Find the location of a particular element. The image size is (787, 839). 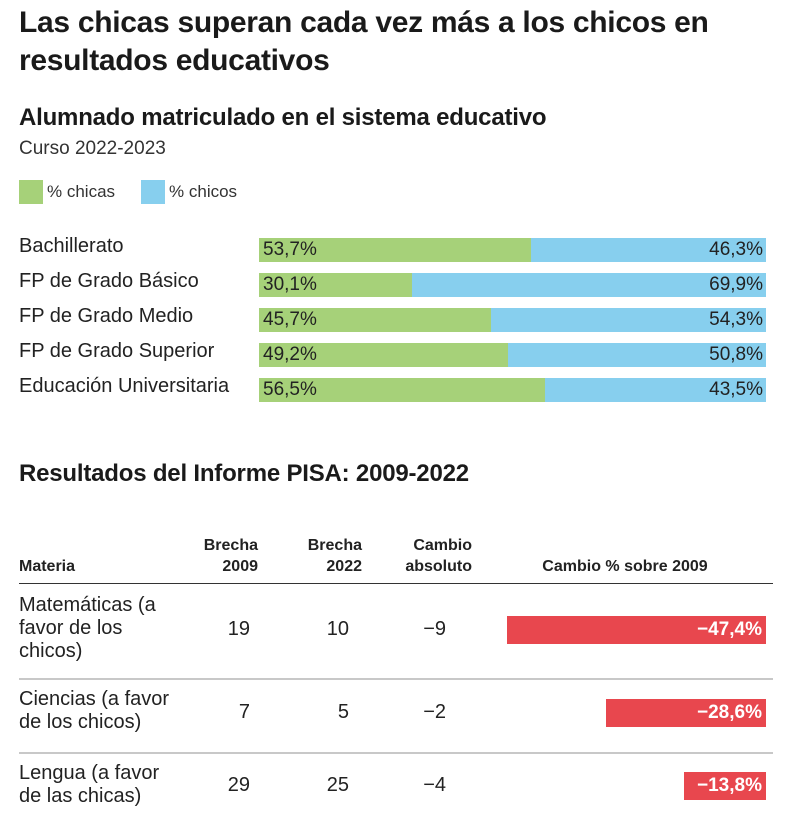

cell-brecha-2009: 7 is located at coordinates (244, 712).